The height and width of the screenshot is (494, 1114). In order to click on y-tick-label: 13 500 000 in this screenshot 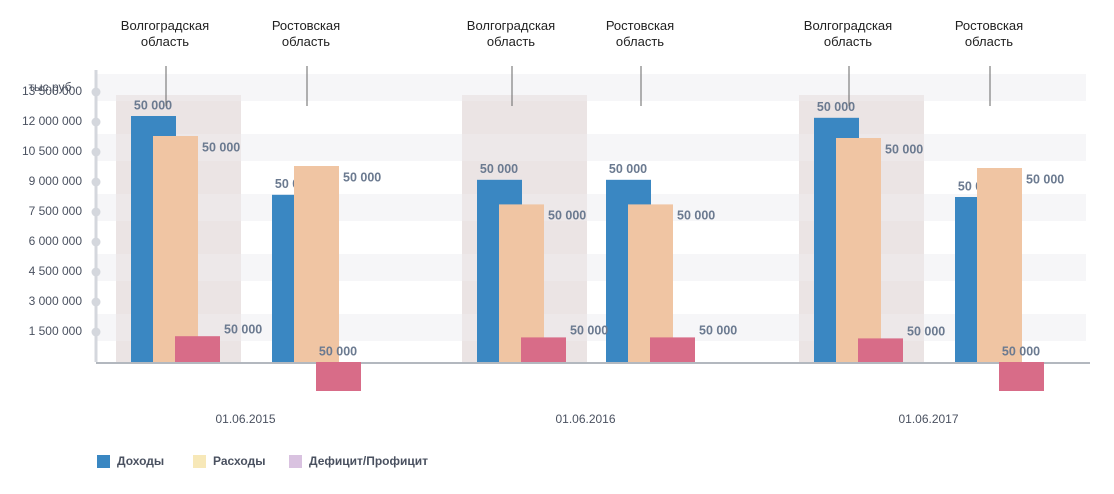, I will do `click(52, 91)`.